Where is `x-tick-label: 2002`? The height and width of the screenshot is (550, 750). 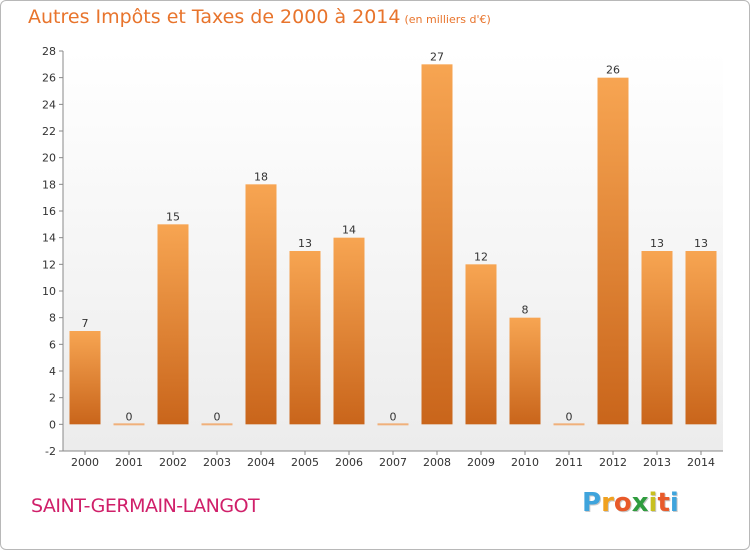 x-tick-label: 2002 is located at coordinates (173, 462).